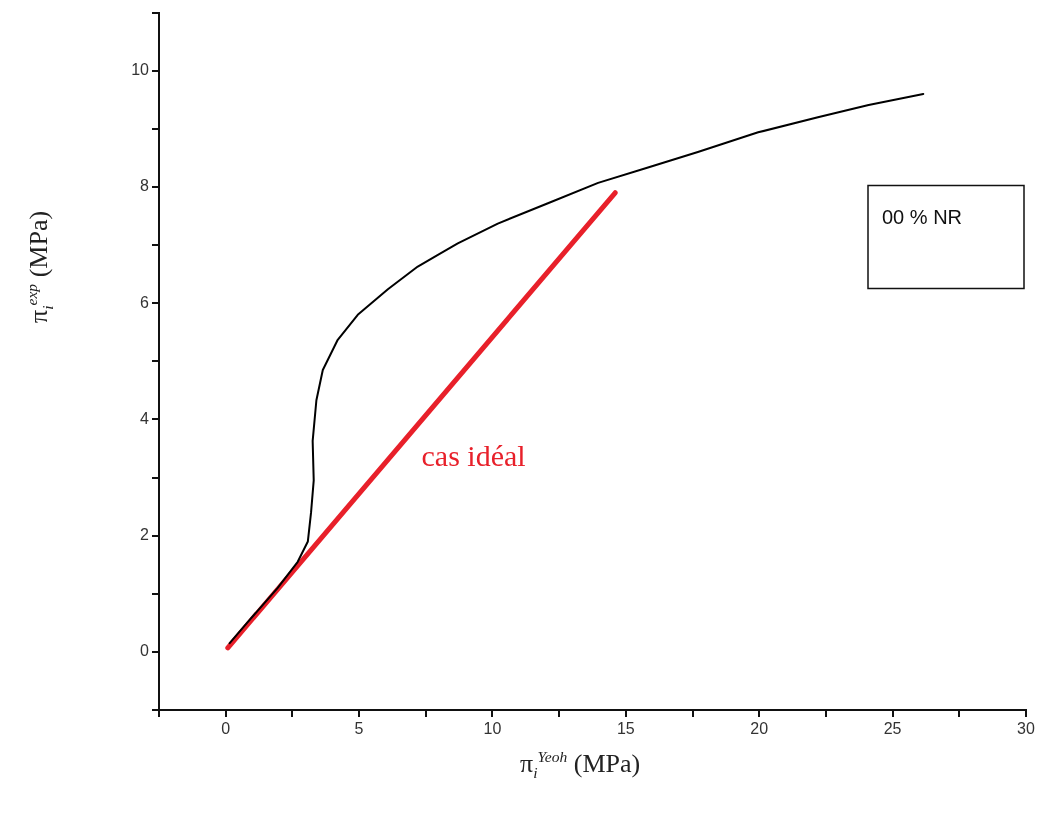  I want to click on x-tick-label: 20, so click(759, 729).